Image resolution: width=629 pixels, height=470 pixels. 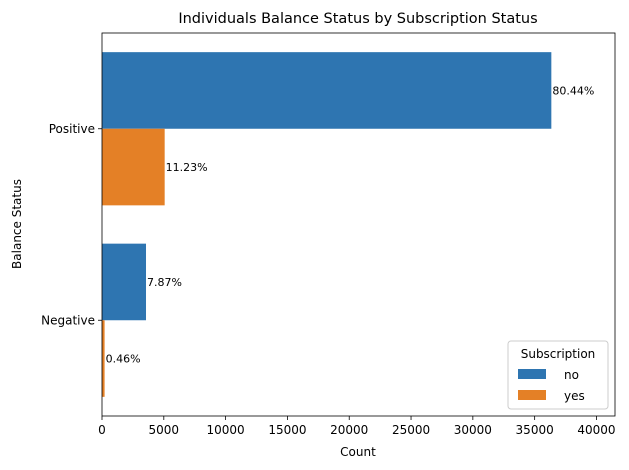 What do you see at coordinates (71, 224) in the screenshot?
I see `y-axis: Positive Negative` at bounding box center [71, 224].